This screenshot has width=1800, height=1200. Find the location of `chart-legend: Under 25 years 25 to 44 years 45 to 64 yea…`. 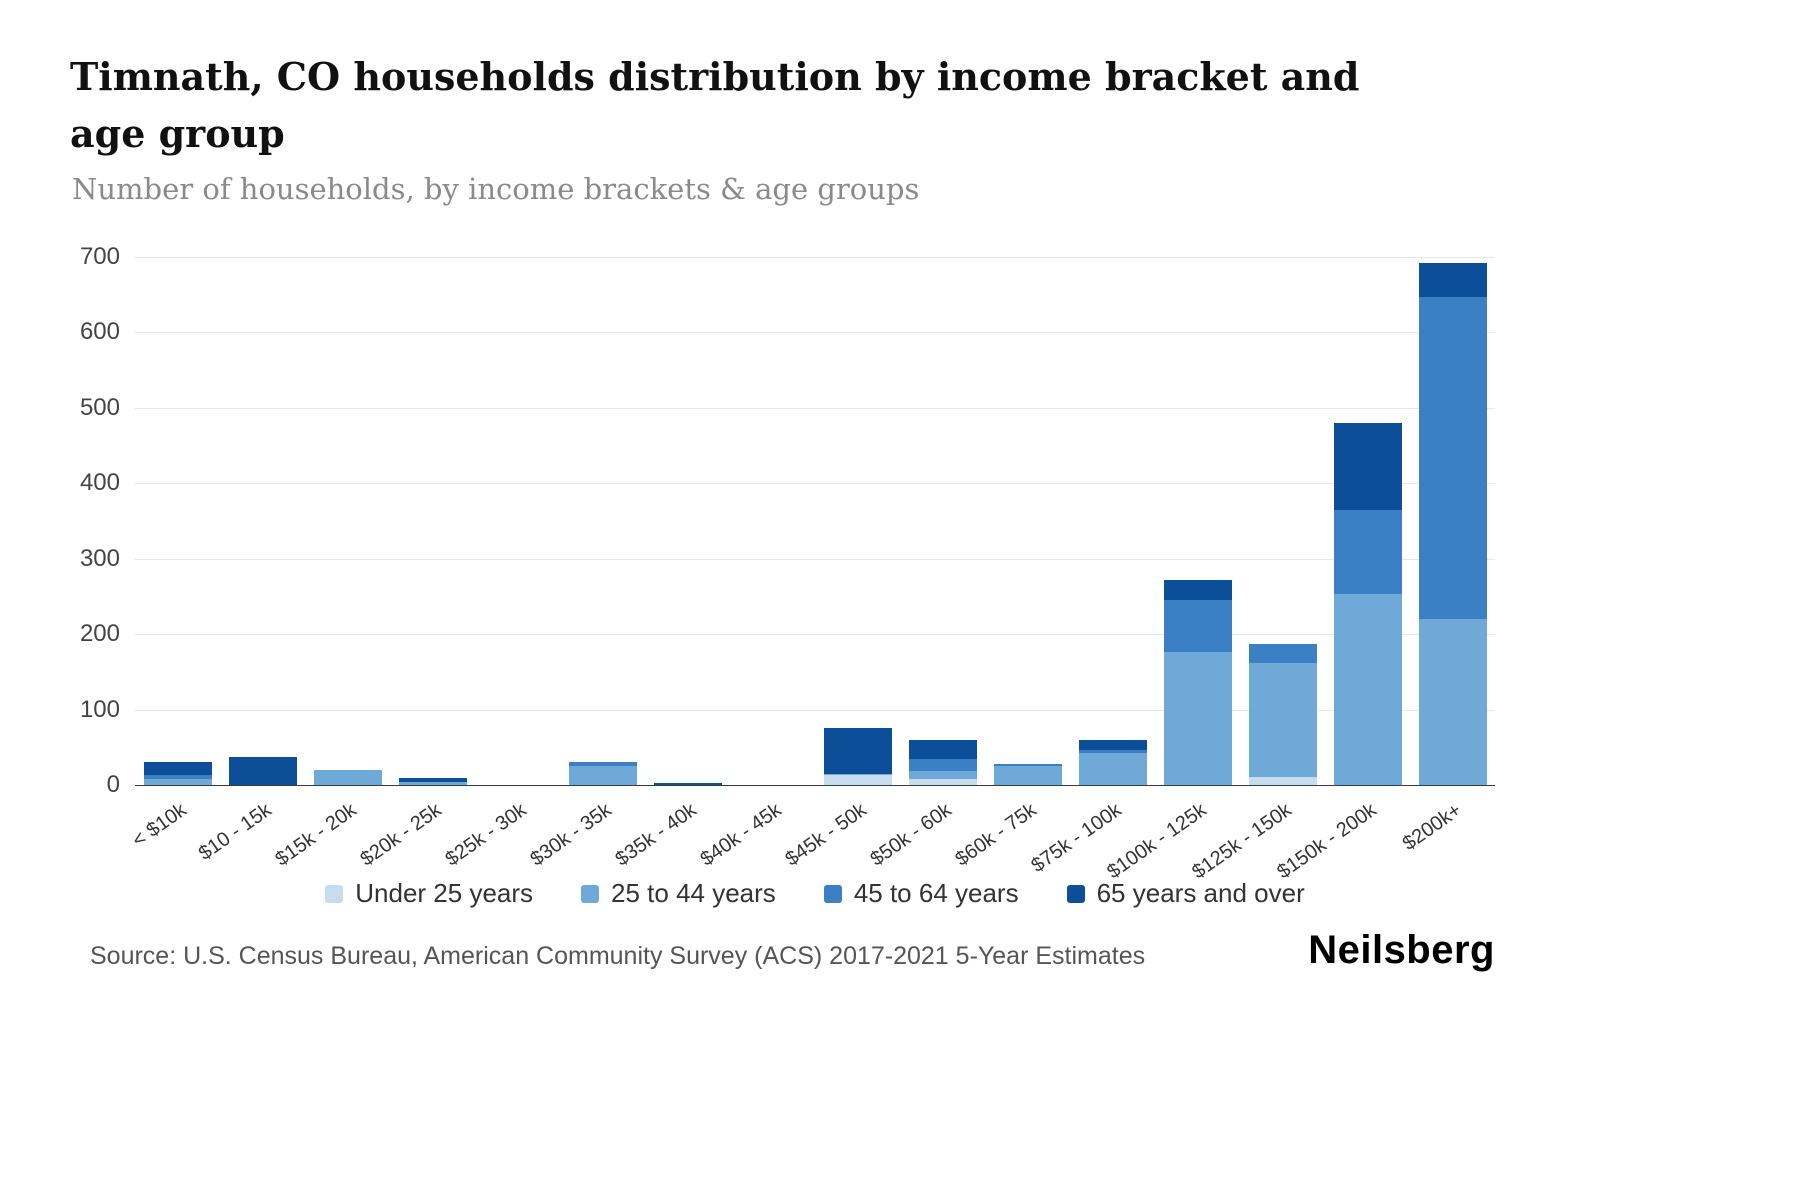

chart-legend: Under 25 years 25 to 44 years 45 to 64 yea… is located at coordinates (815, 893).